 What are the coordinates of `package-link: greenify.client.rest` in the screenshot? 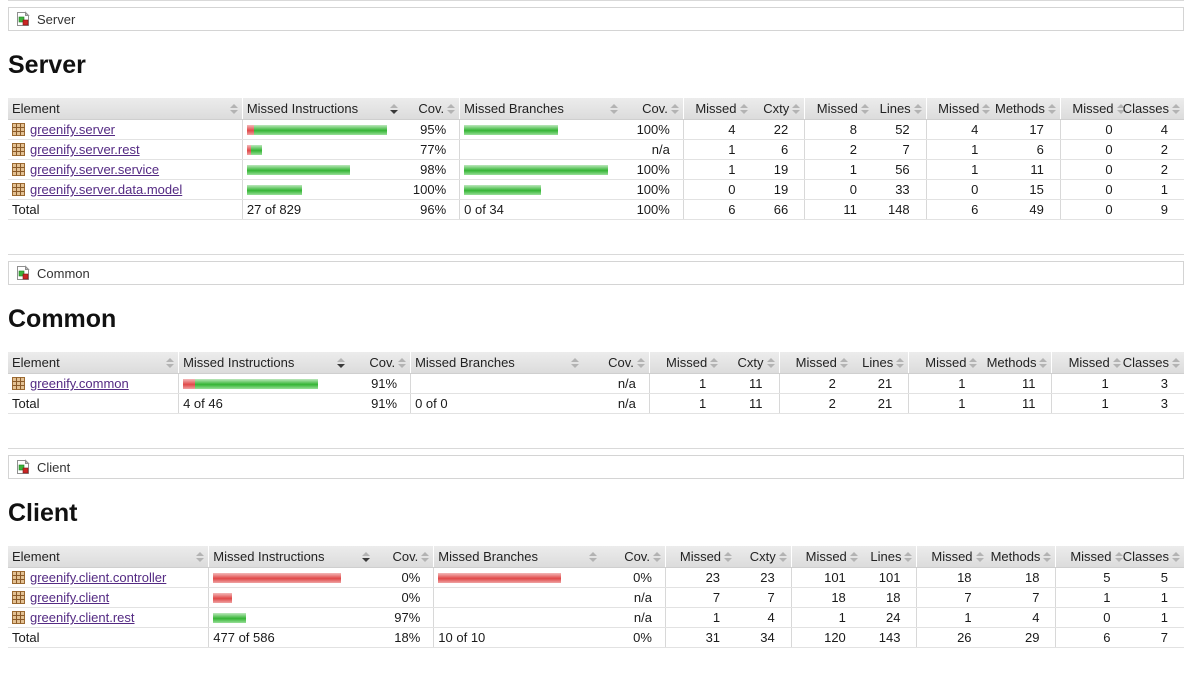 It's located at (82, 617).